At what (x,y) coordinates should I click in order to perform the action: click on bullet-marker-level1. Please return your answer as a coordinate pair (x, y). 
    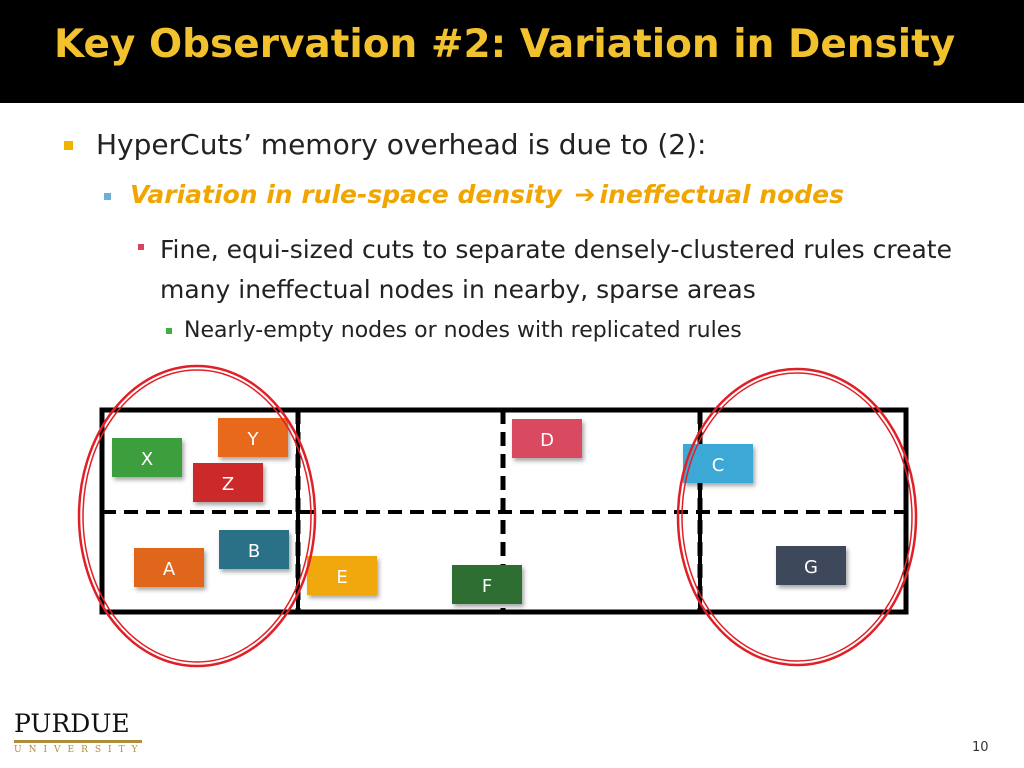
    Looking at the image, I should click on (68, 145).